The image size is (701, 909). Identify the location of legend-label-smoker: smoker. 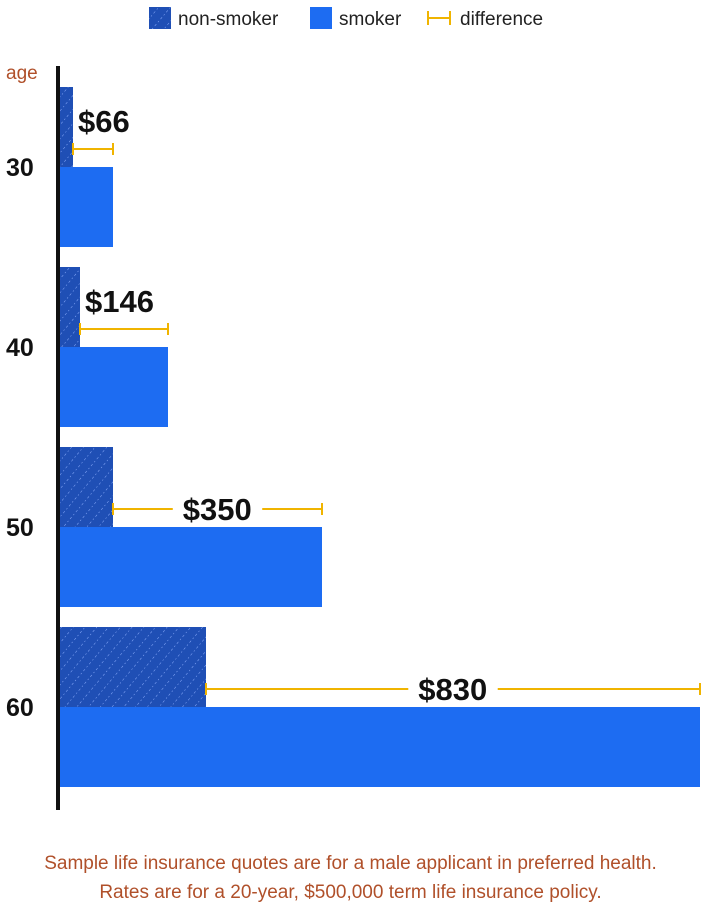
(370, 19).